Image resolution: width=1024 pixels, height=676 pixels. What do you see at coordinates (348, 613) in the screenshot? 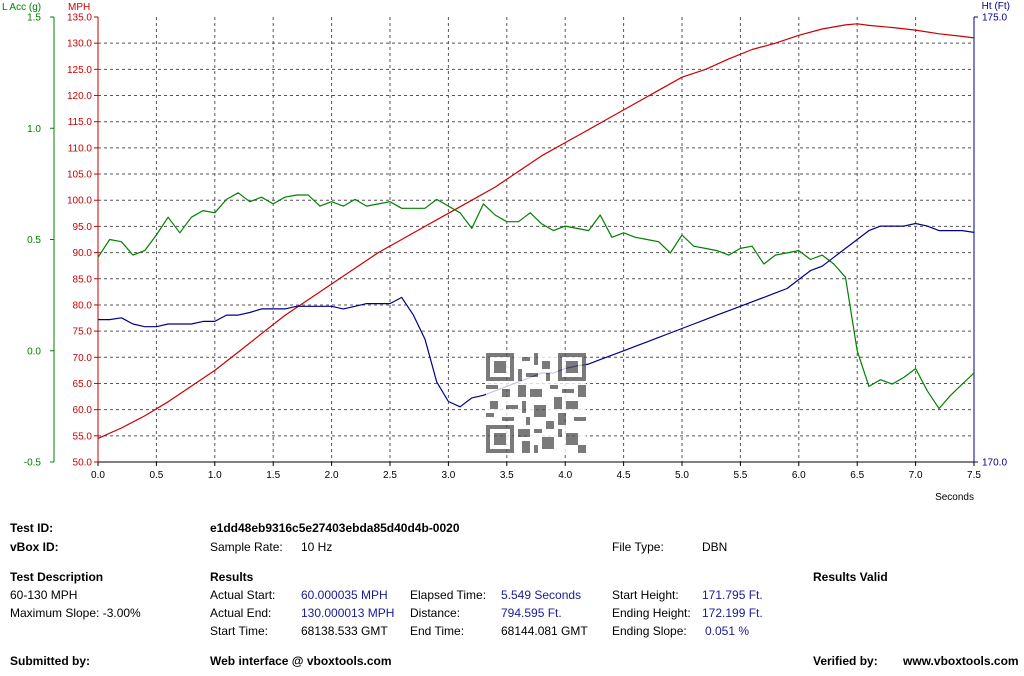
I see `actual-end-value: 130.000013 MPH` at bounding box center [348, 613].